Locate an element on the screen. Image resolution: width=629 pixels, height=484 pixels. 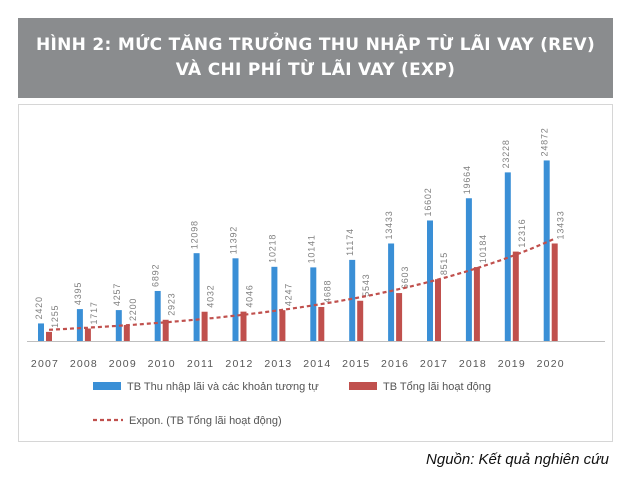
bar-expense-2013 is located at coordinates (282, 325).